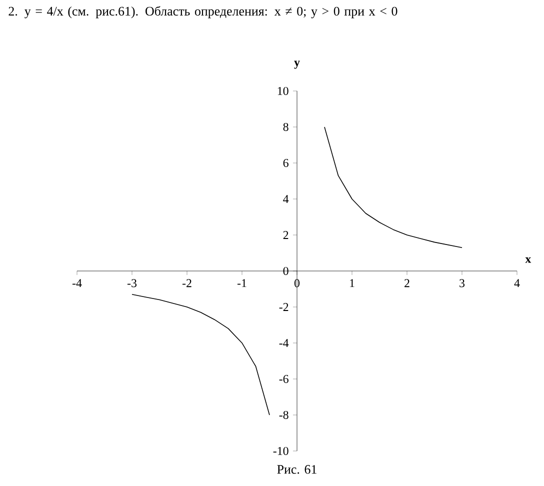  What do you see at coordinates (241, 283) in the screenshot?
I see `x-tick-label: -1` at bounding box center [241, 283].